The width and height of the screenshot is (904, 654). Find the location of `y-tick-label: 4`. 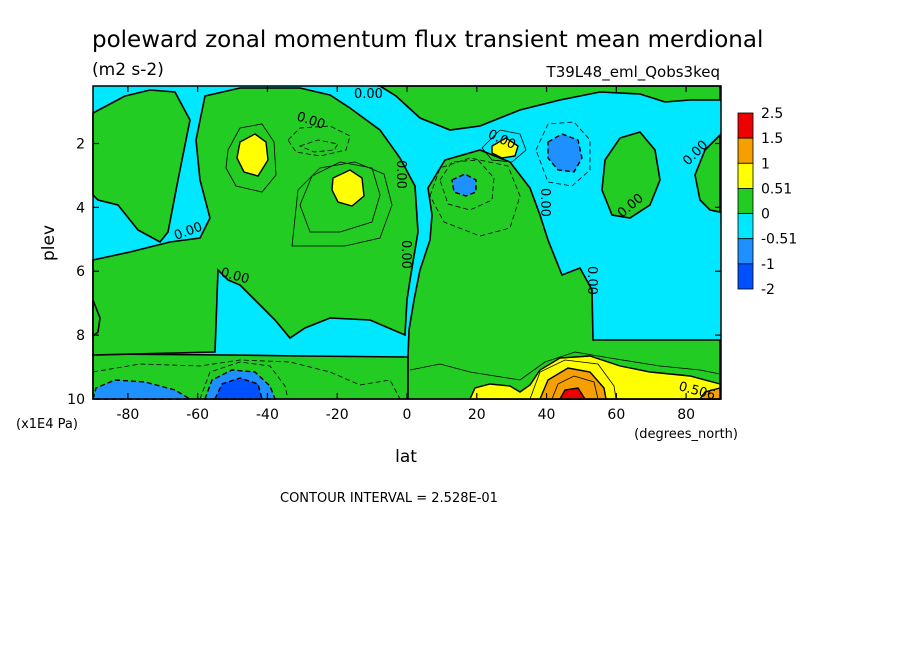

y-tick-label: 4 is located at coordinates (80, 208).